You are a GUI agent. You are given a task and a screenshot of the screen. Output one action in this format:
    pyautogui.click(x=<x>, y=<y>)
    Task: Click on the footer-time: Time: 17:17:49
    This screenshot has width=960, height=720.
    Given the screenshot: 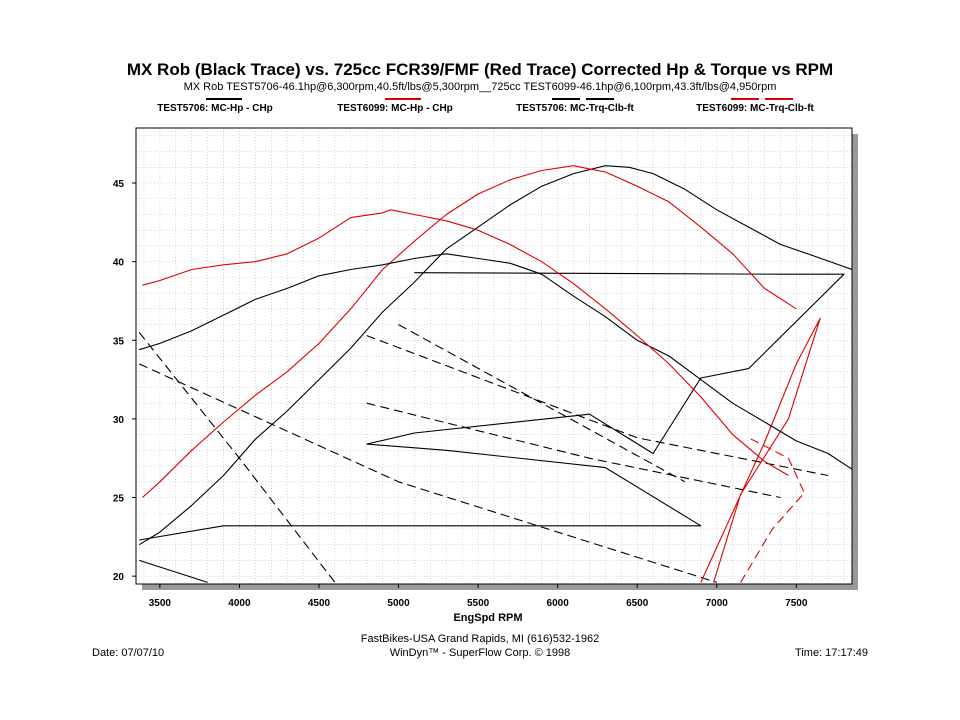 What is the action you would take?
    pyautogui.click(x=831, y=653)
    